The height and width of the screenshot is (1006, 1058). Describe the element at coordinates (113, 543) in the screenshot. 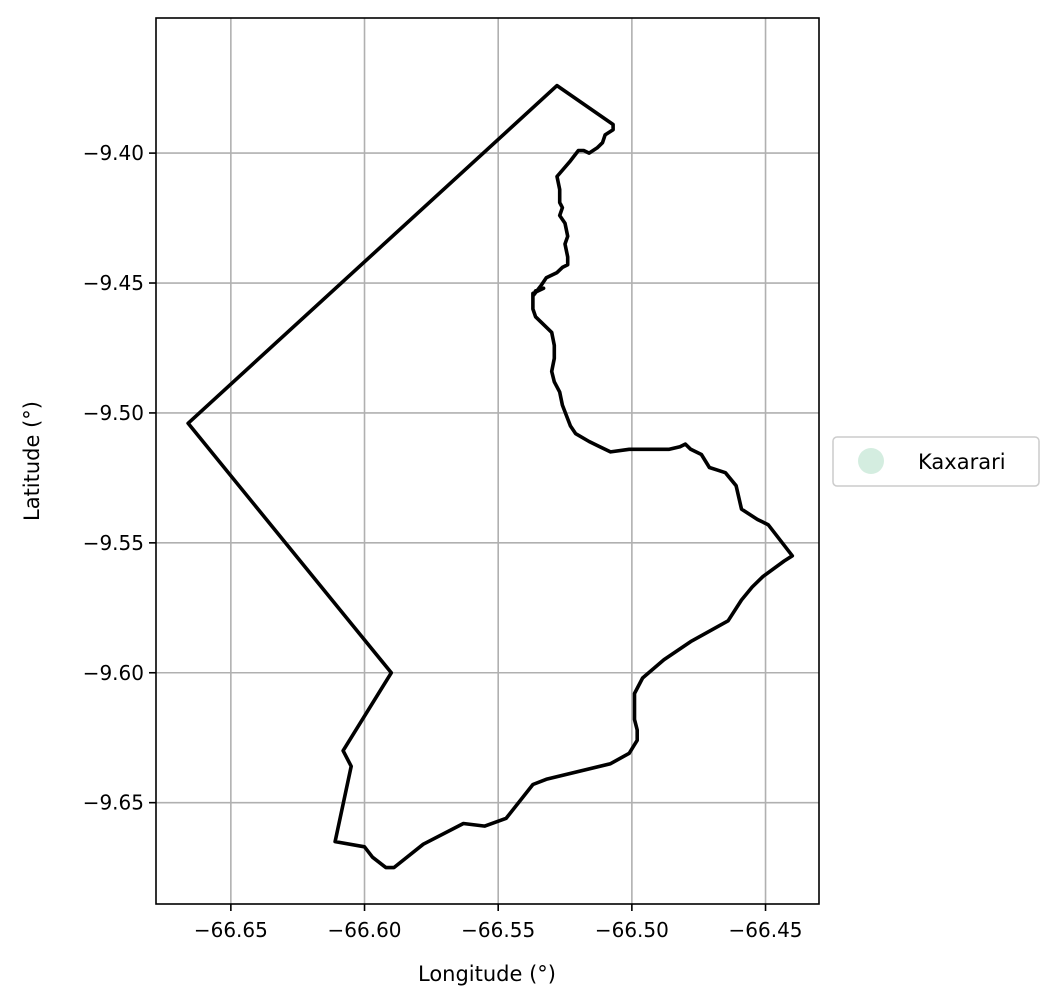

I see `y-tick-label: −9.55` at that location.